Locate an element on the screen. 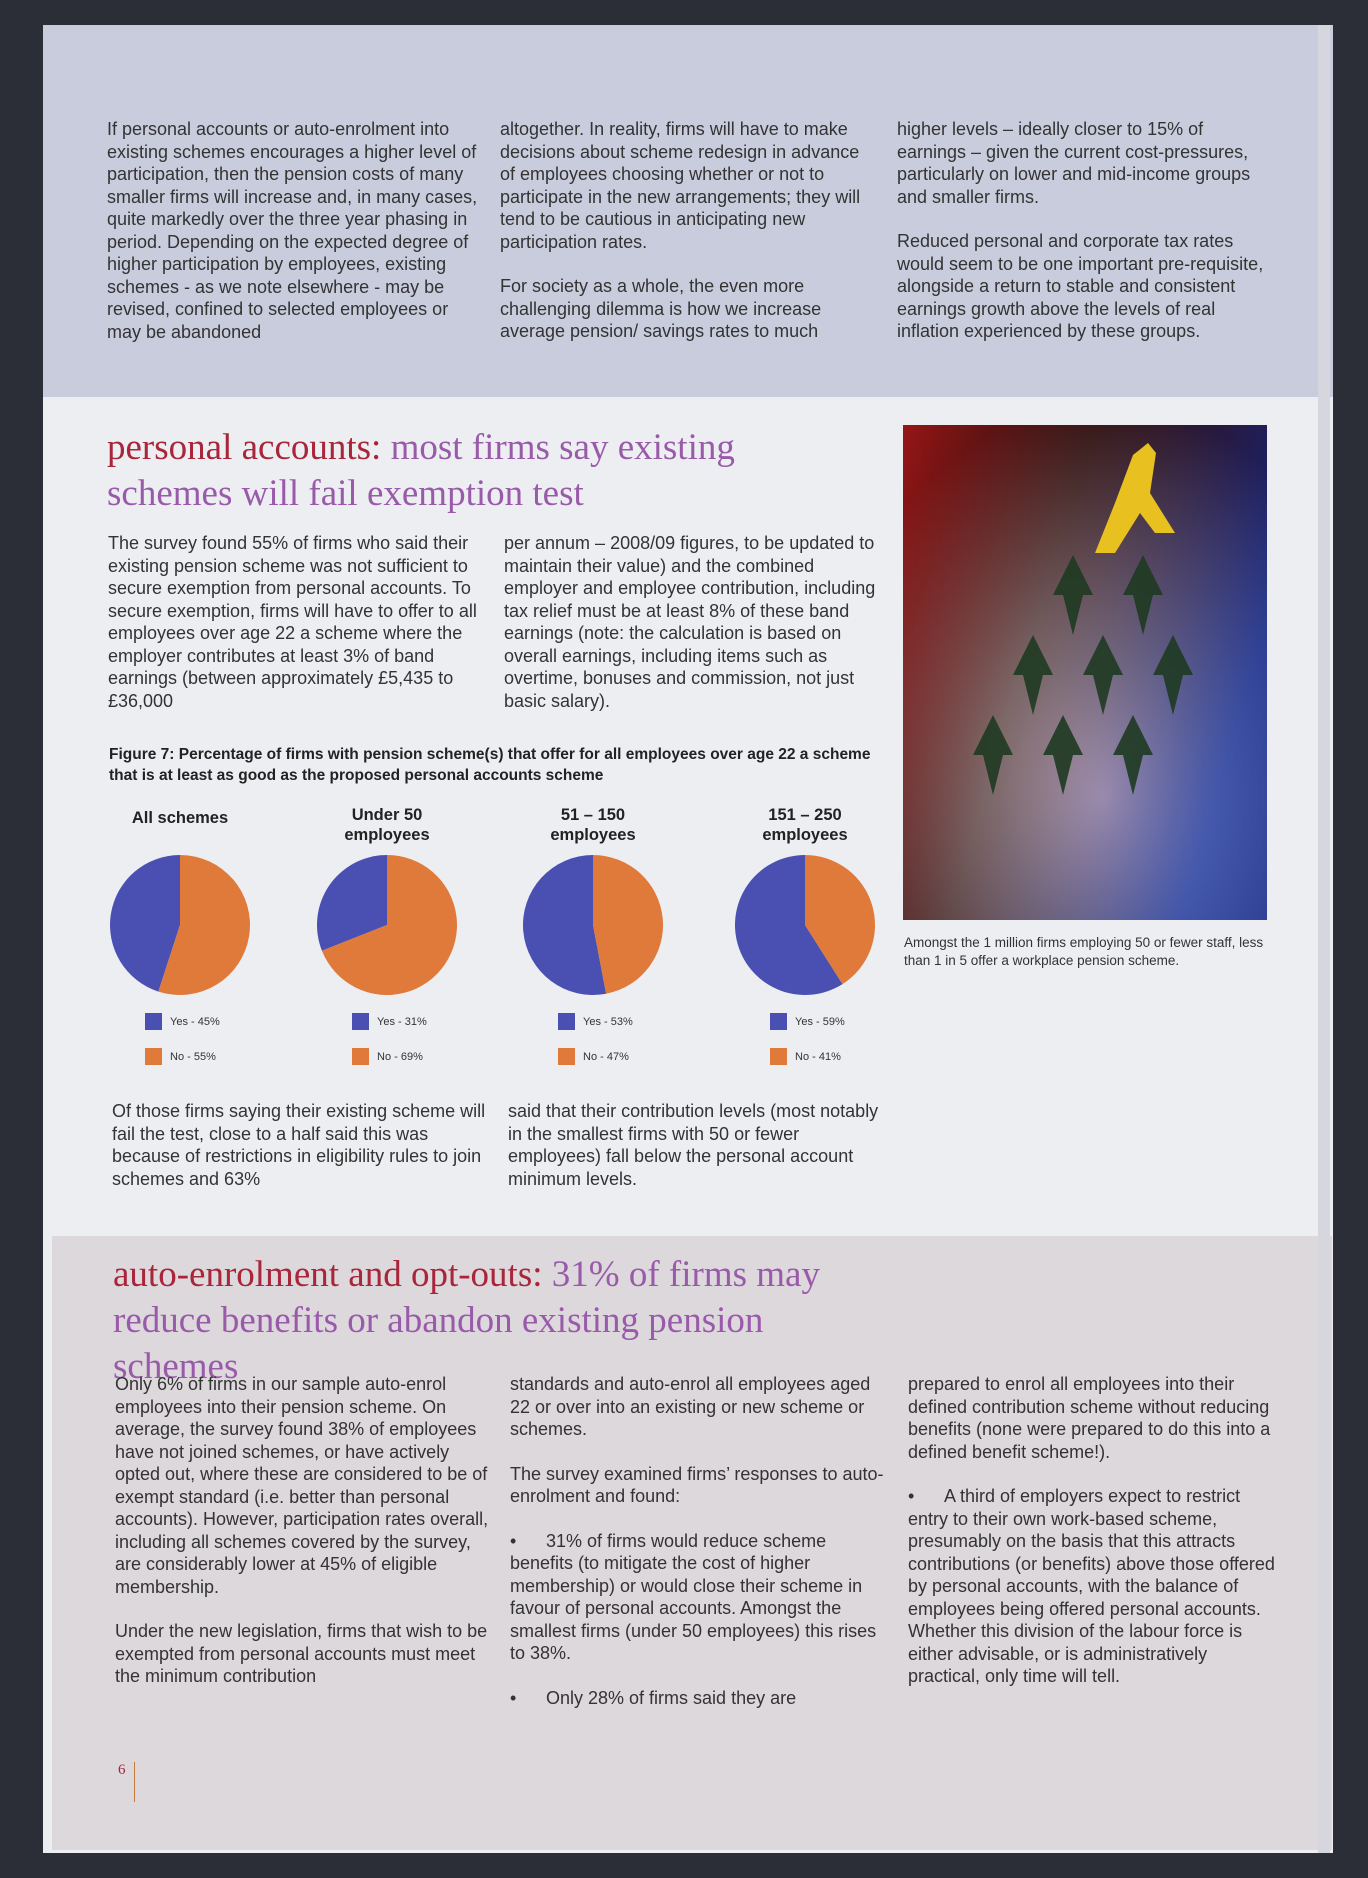 The height and width of the screenshot is (1878, 1368). legend-label: No - 47% is located at coordinates (606, 1057).